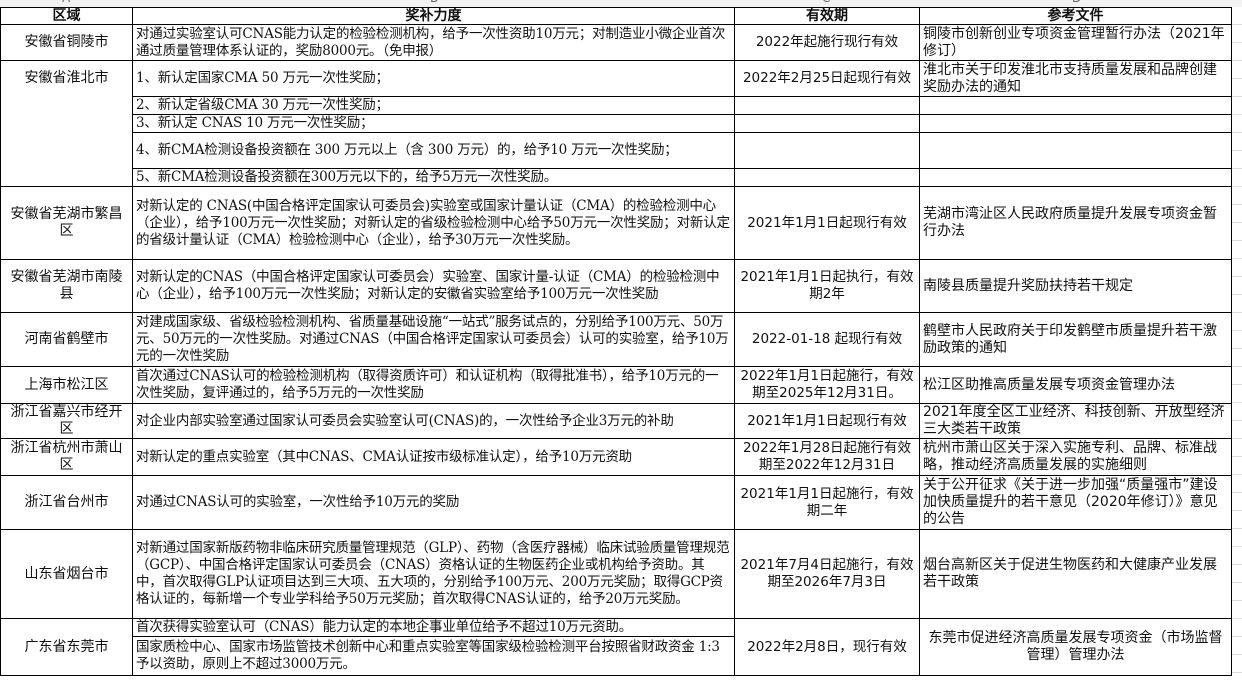 The height and width of the screenshot is (680, 1242). I want to click on table-row: 3、新认定 CNAS 10 万元一次性奖励；, so click(616, 123).